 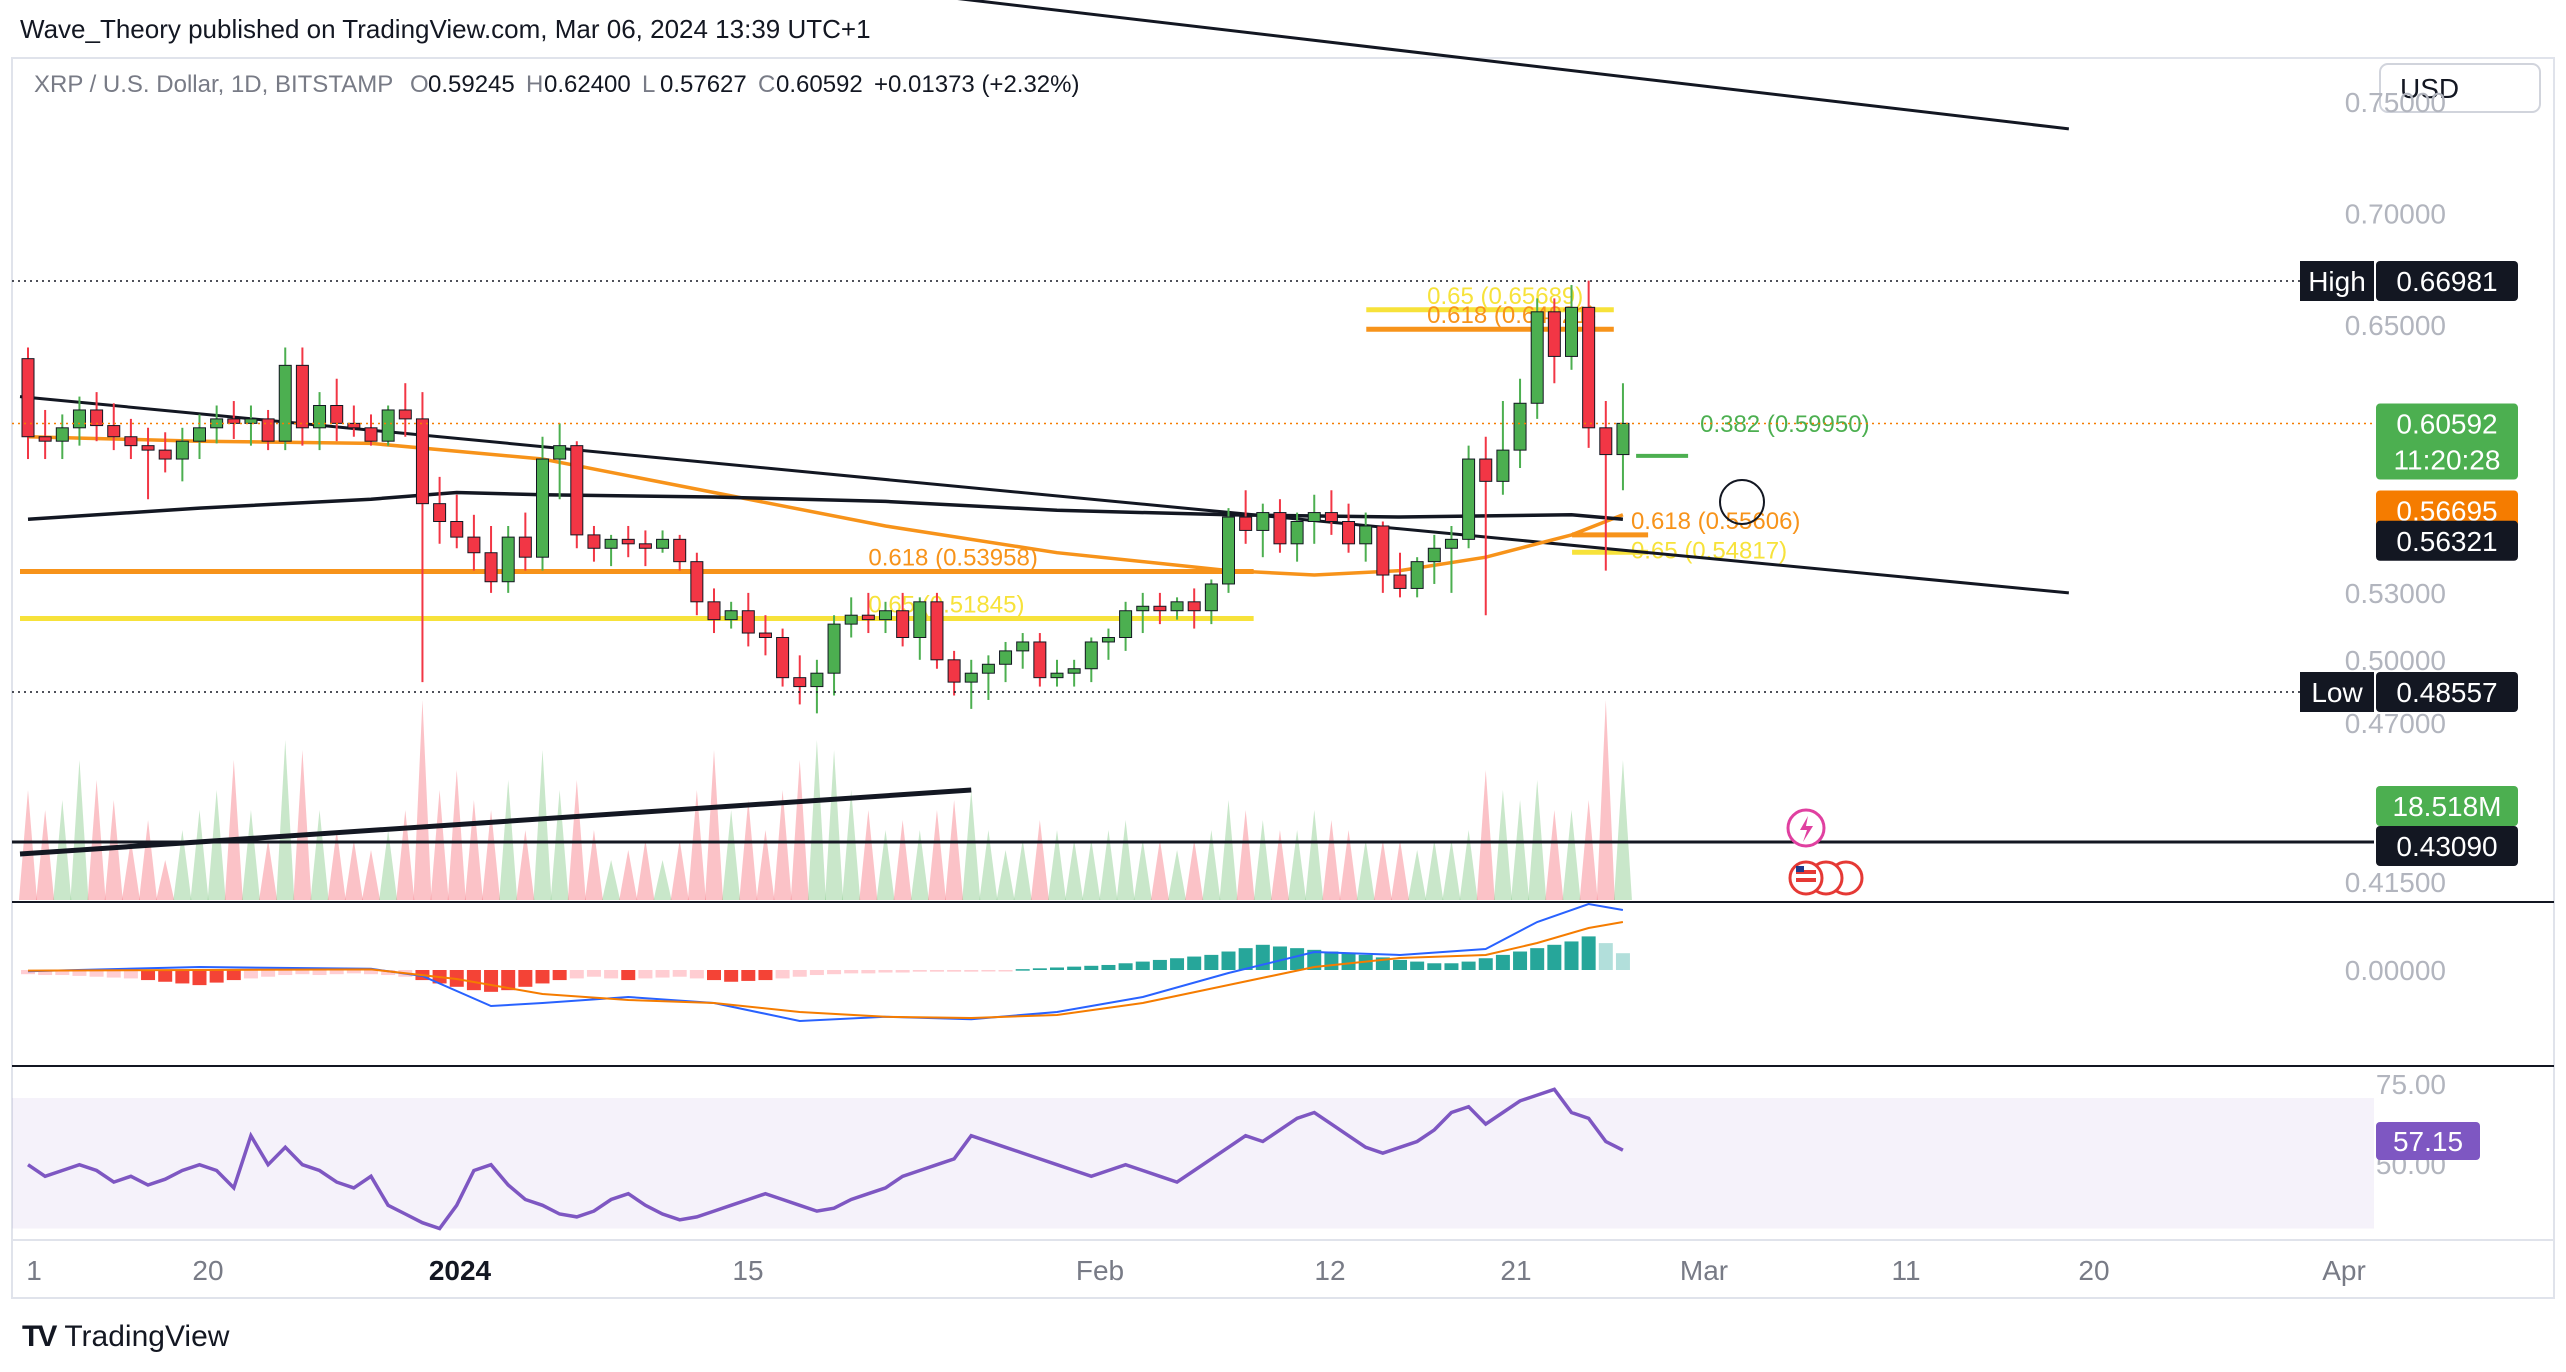 What do you see at coordinates (2460, 88) in the screenshot?
I see `currency-button` at bounding box center [2460, 88].